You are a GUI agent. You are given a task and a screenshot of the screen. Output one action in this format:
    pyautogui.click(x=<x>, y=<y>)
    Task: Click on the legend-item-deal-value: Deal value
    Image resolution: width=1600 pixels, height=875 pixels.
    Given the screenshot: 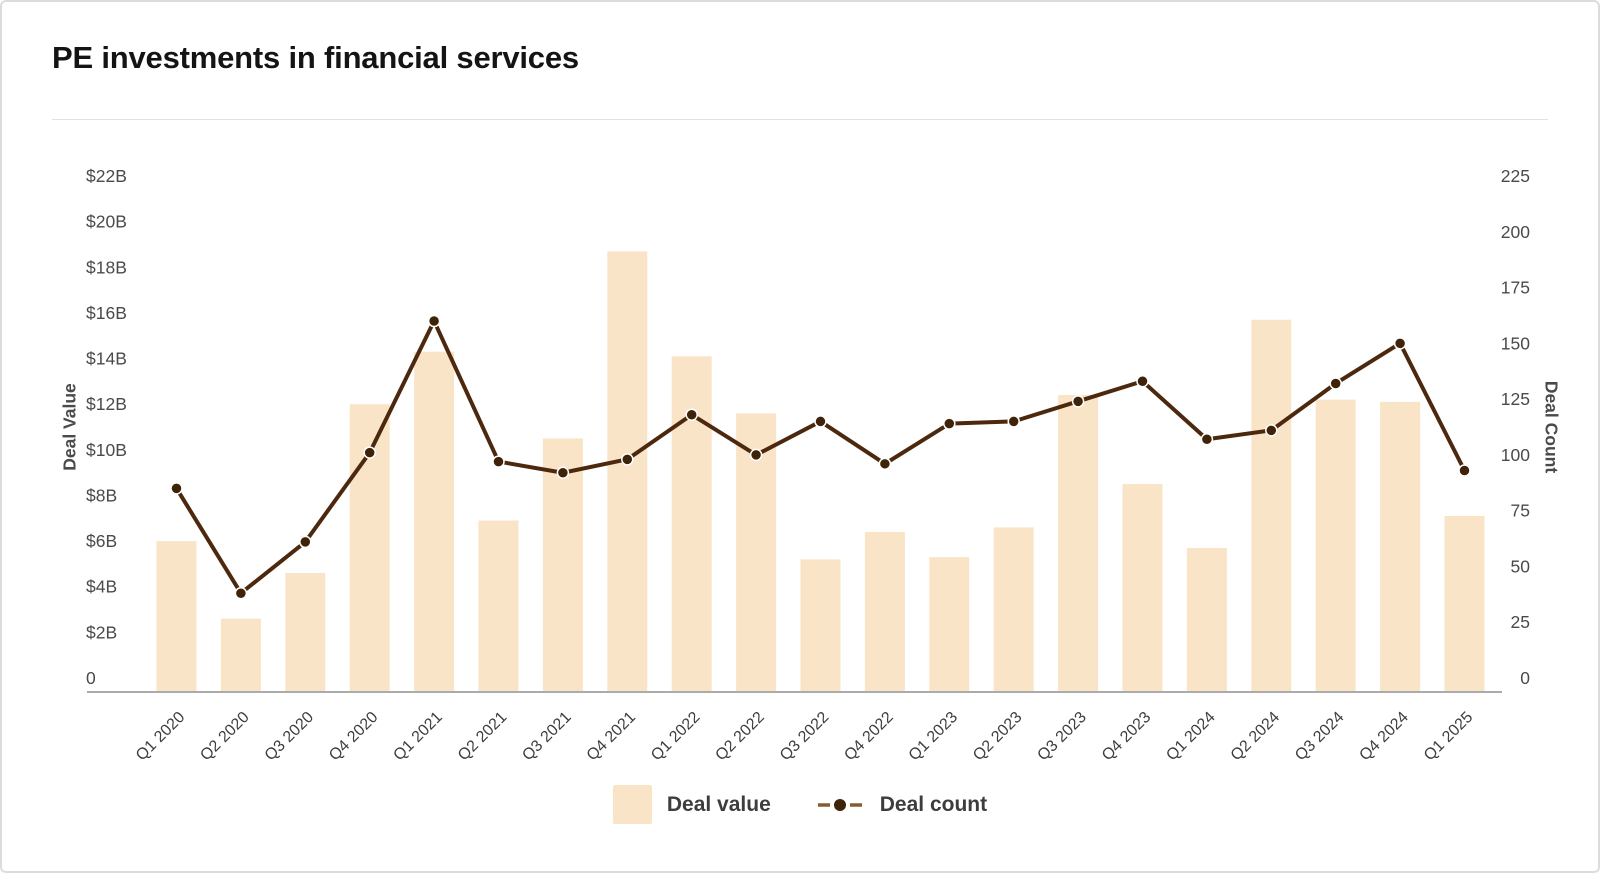 What is the action you would take?
    pyautogui.click(x=692, y=804)
    